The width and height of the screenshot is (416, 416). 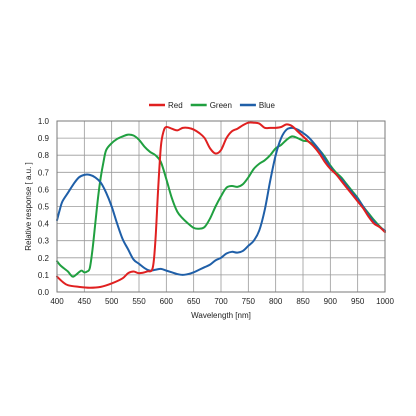 I want to click on x-tick-label: 850, so click(x=303, y=301).